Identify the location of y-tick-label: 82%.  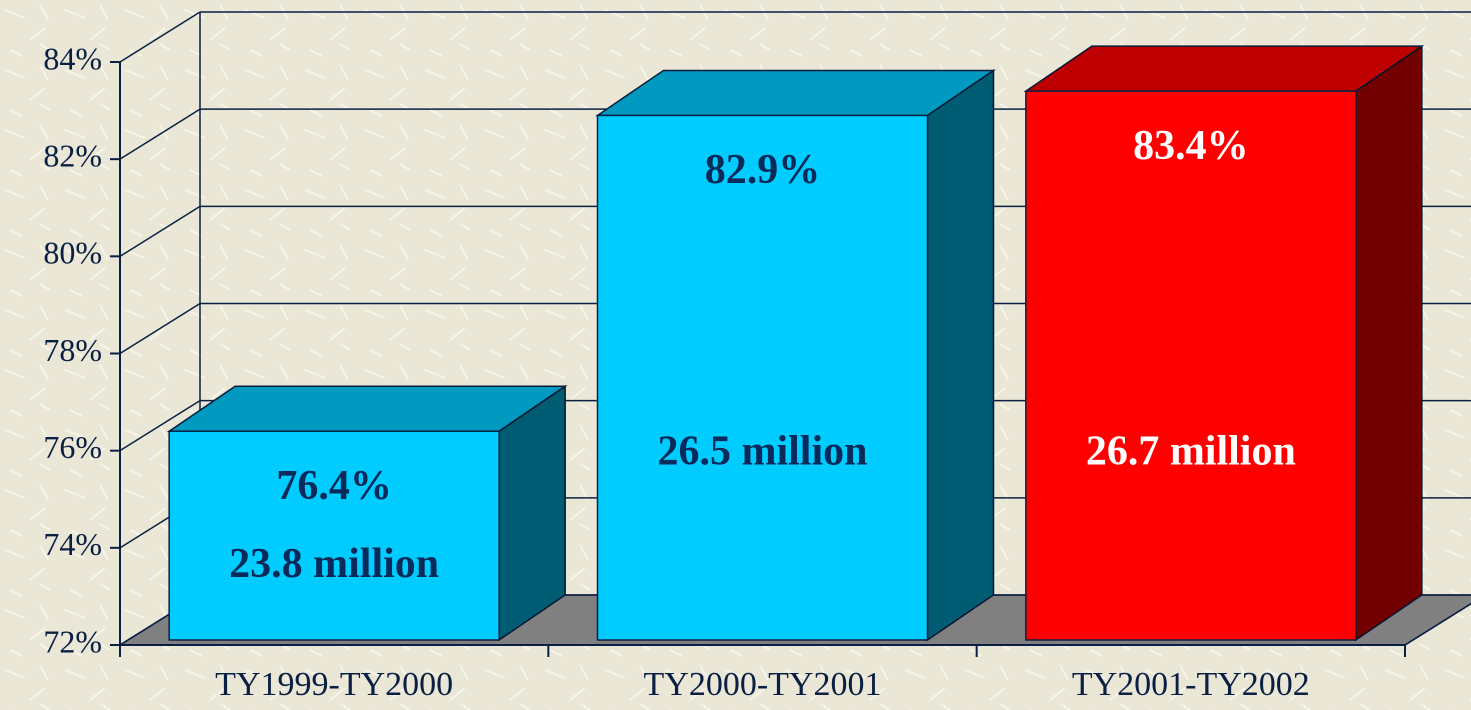
(72, 156).